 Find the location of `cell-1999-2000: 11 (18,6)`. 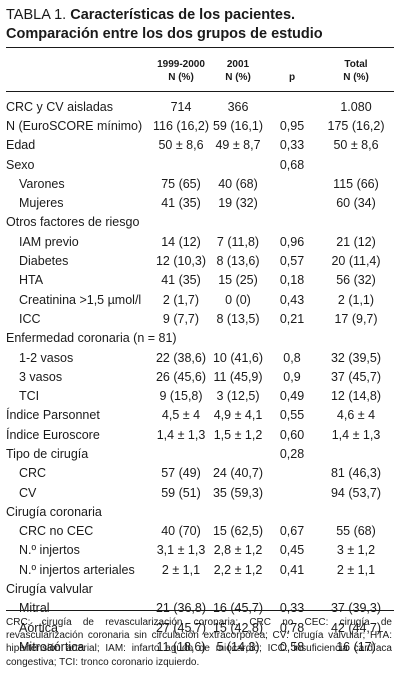

cell-1999-2000: 11 (18,6) is located at coordinates (181, 646).